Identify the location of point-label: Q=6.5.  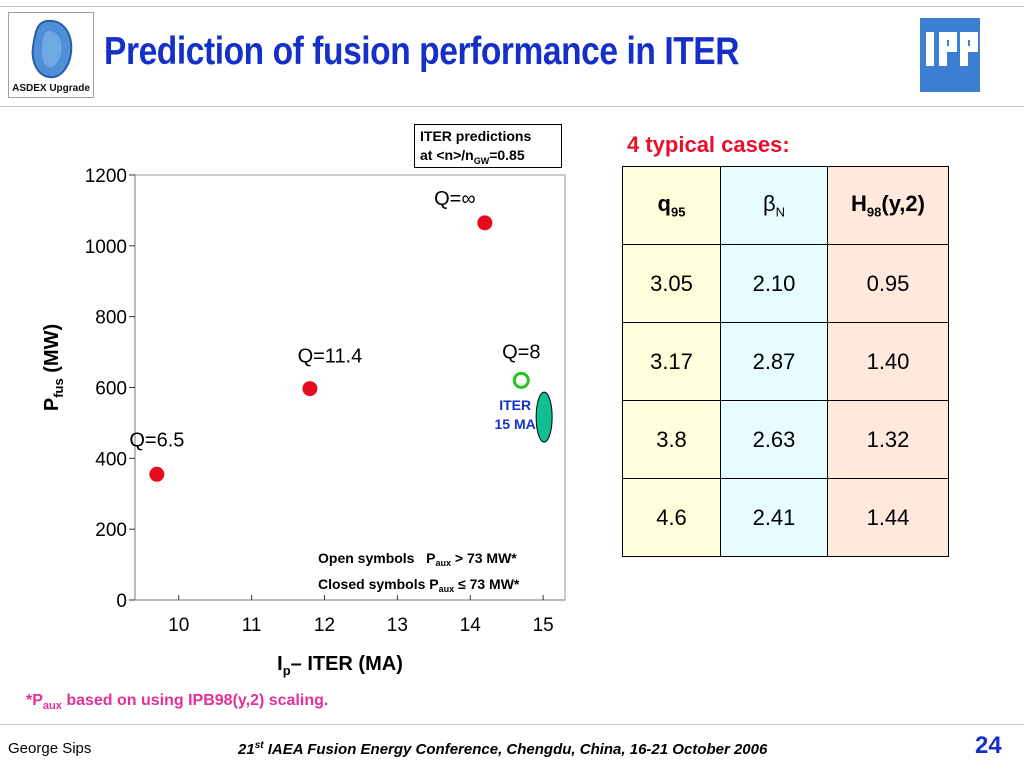
(156, 440).